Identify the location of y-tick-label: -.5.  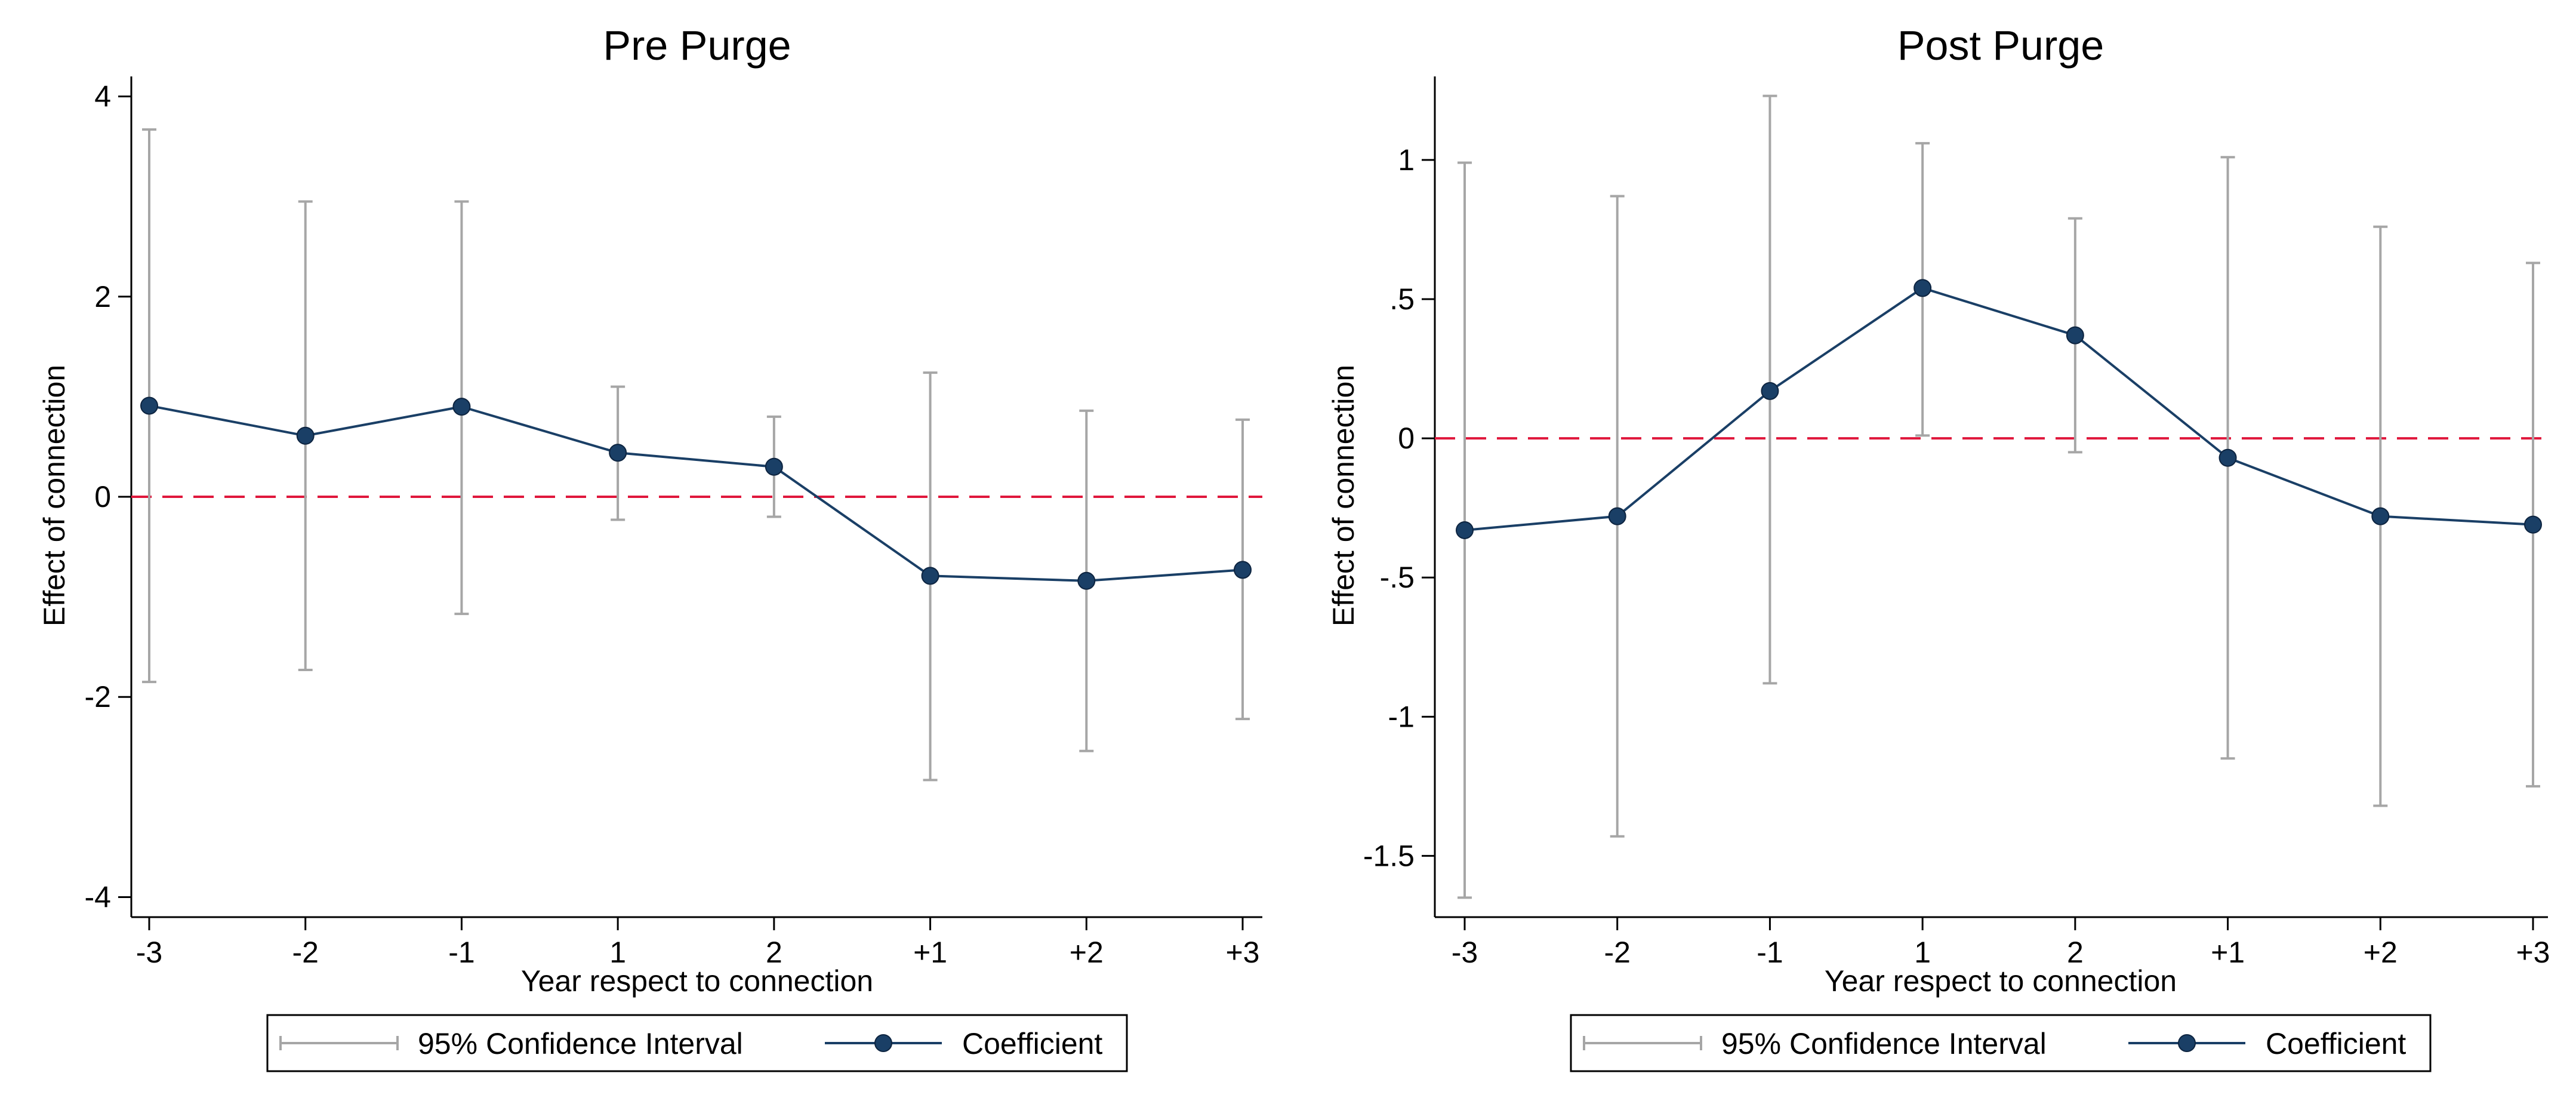
(1397, 577).